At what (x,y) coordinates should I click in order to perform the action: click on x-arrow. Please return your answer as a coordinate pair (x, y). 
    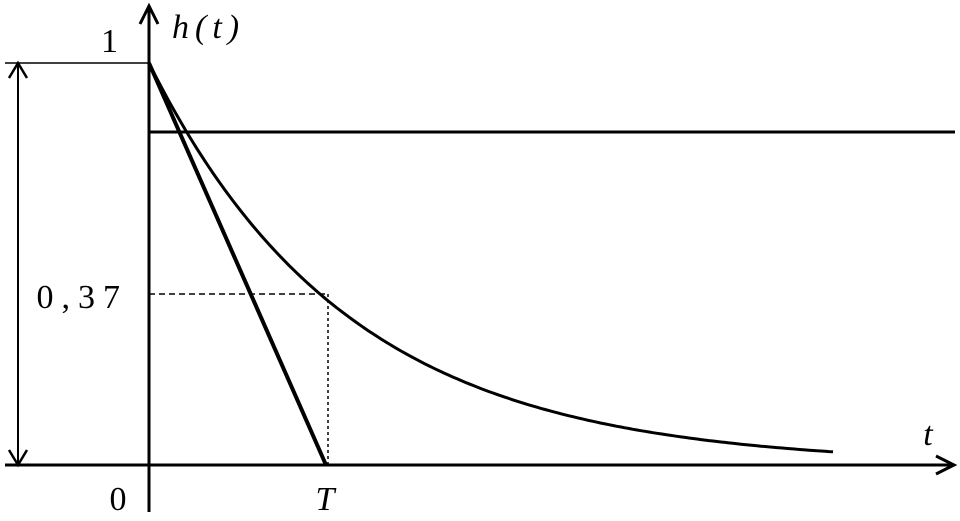
    Looking at the image, I should click on (946, 465).